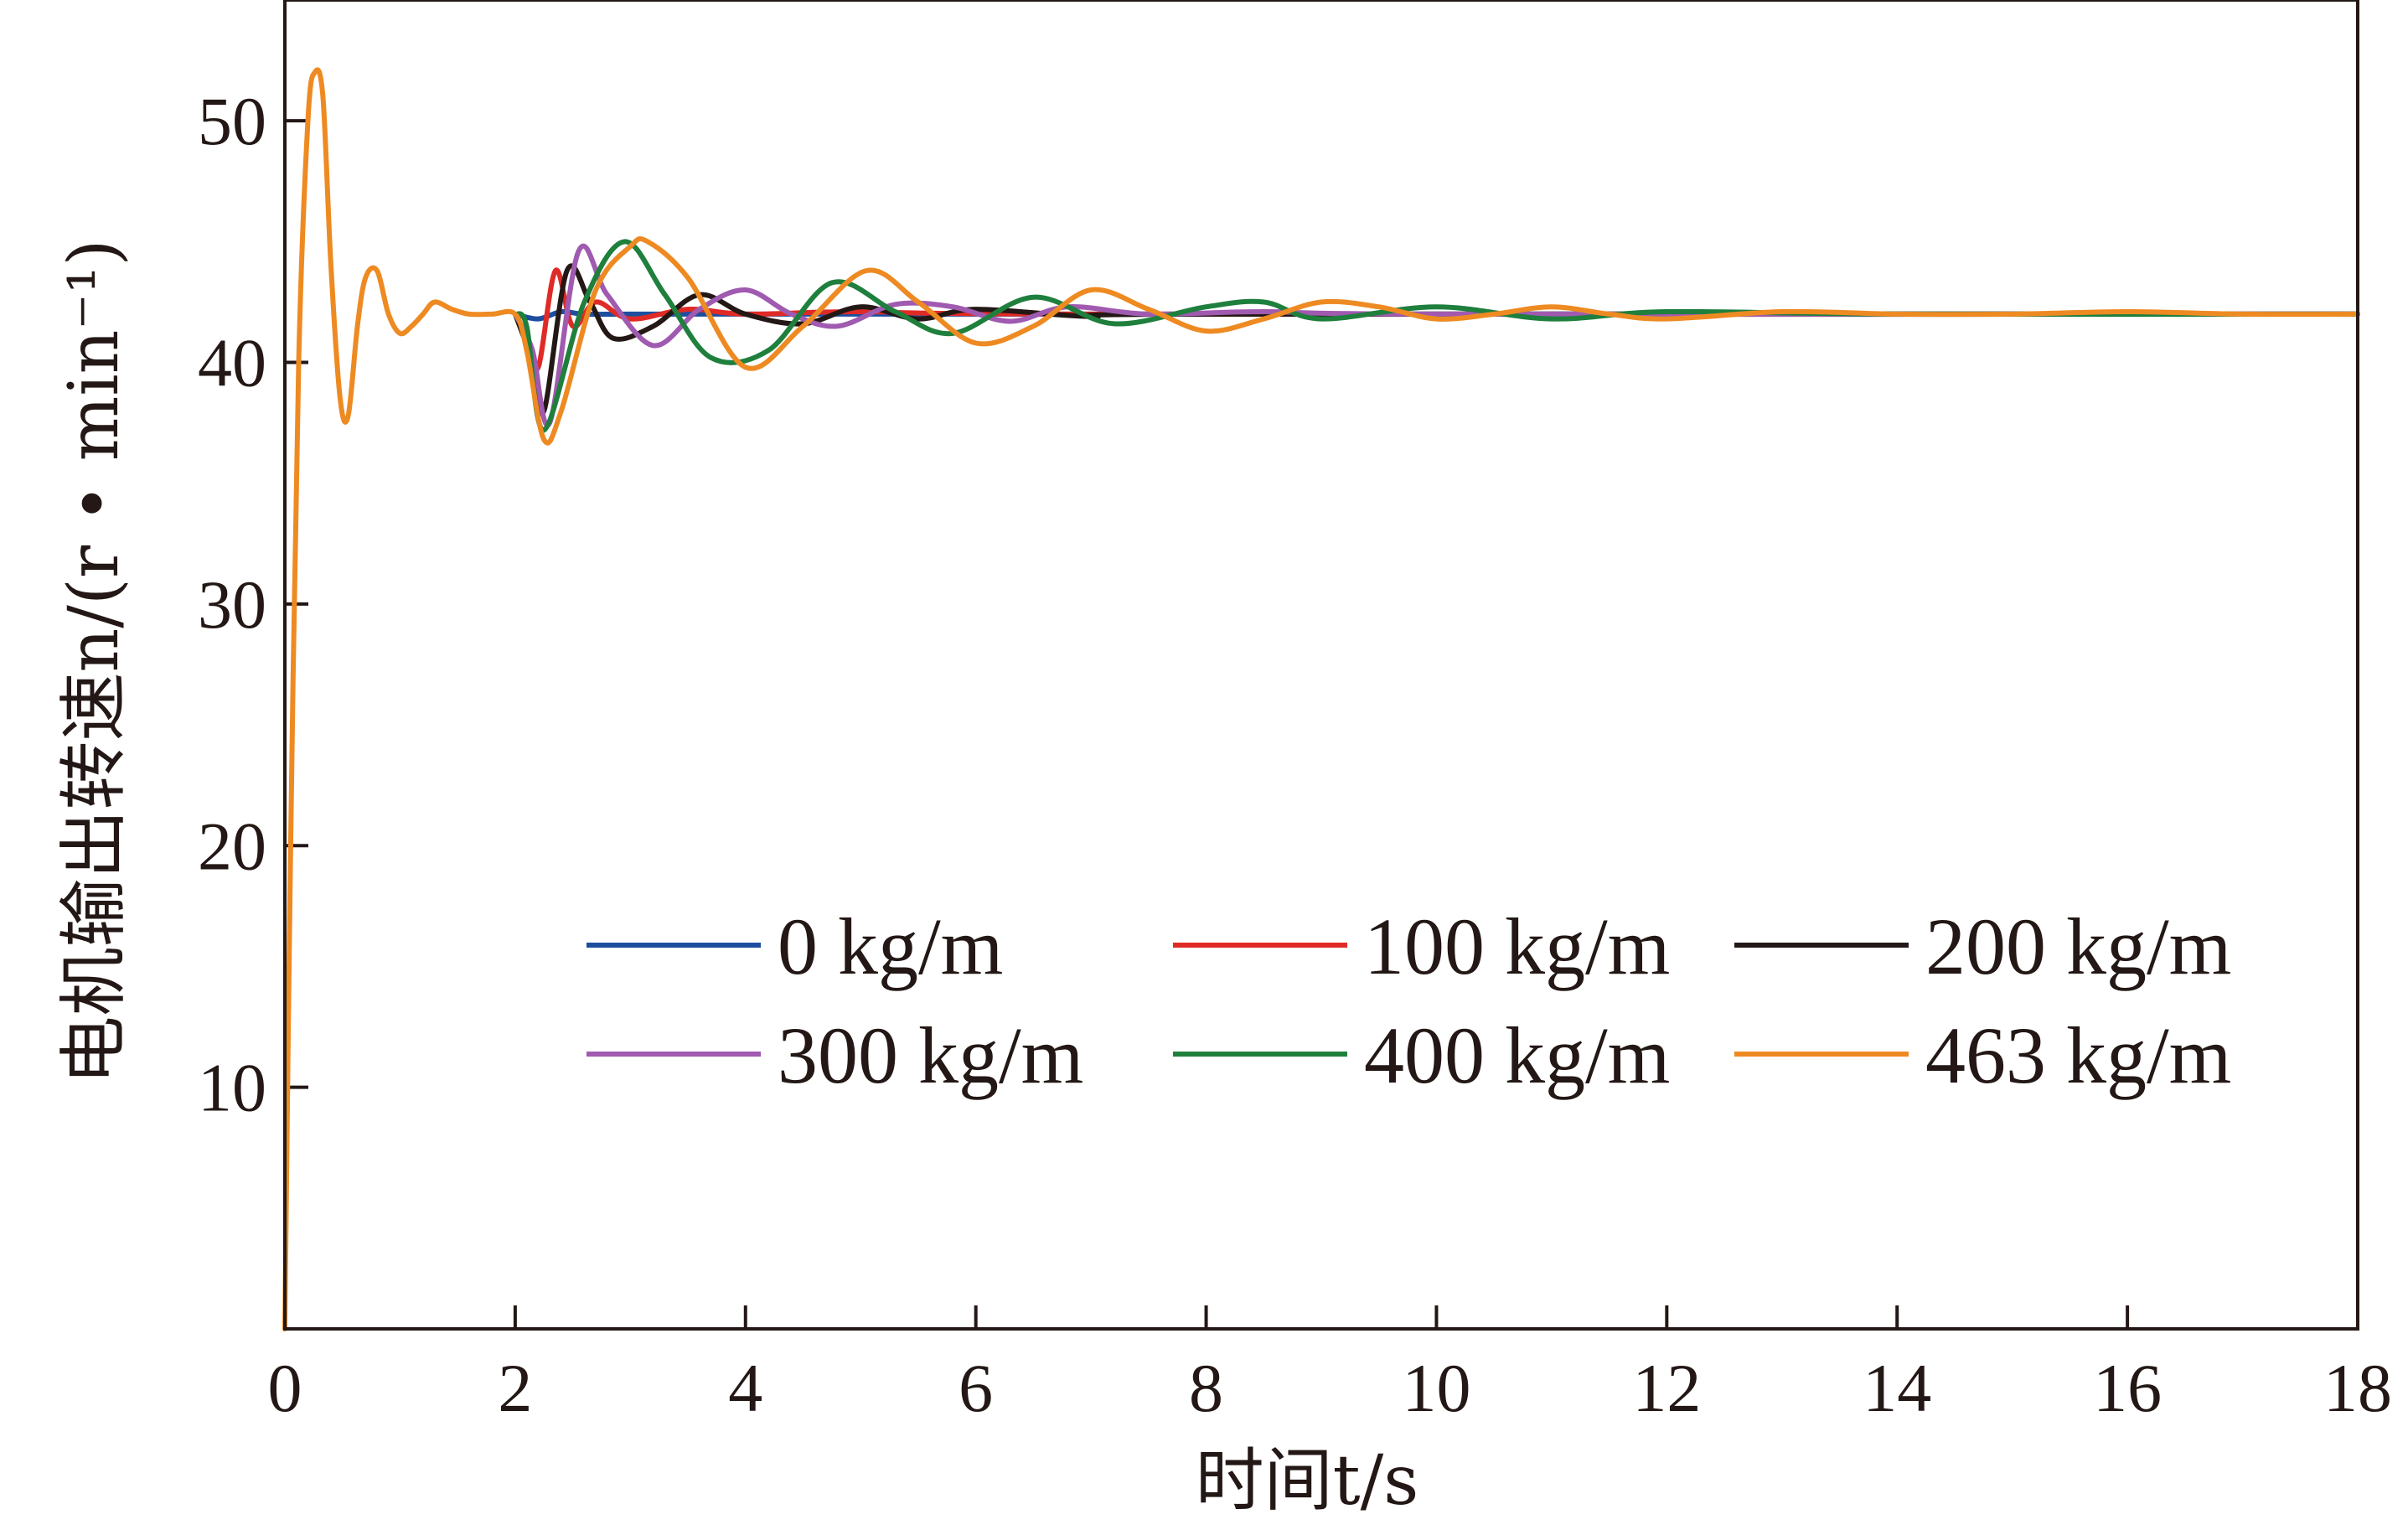 The height and width of the screenshot is (1535, 2408). Describe the element at coordinates (2078, 946) in the screenshot. I see `legend-label-2: 200 kg/m` at that location.